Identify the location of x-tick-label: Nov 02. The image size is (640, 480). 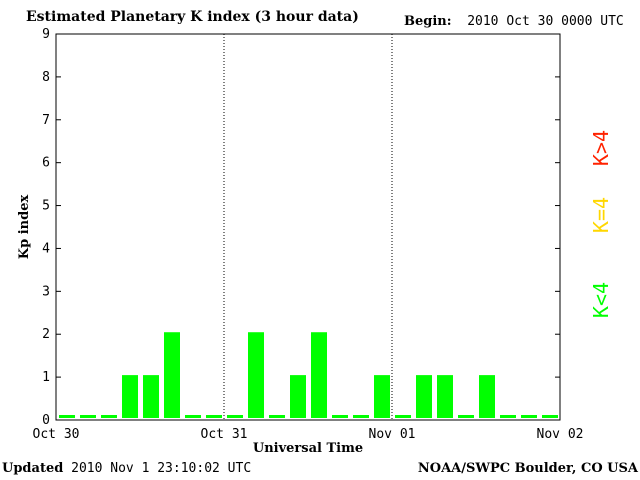
(560, 434).